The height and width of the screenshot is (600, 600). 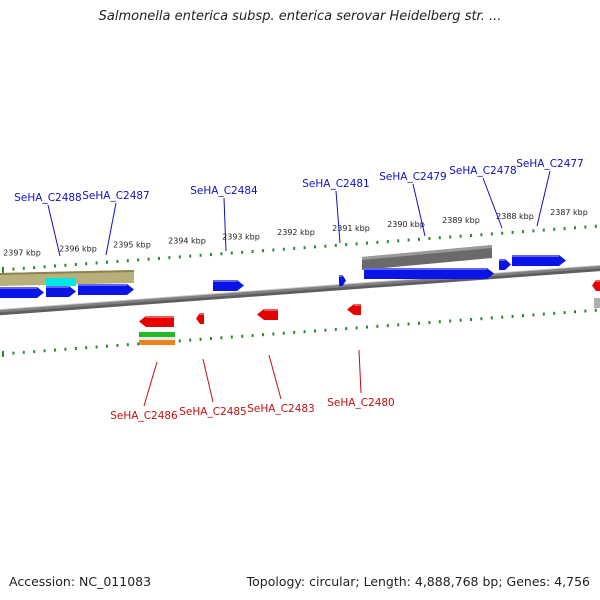 What do you see at coordinates (361, 403) in the screenshot?
I see `reverse-gene-label: SeHA_C2480` at bounding box center [361, 403].